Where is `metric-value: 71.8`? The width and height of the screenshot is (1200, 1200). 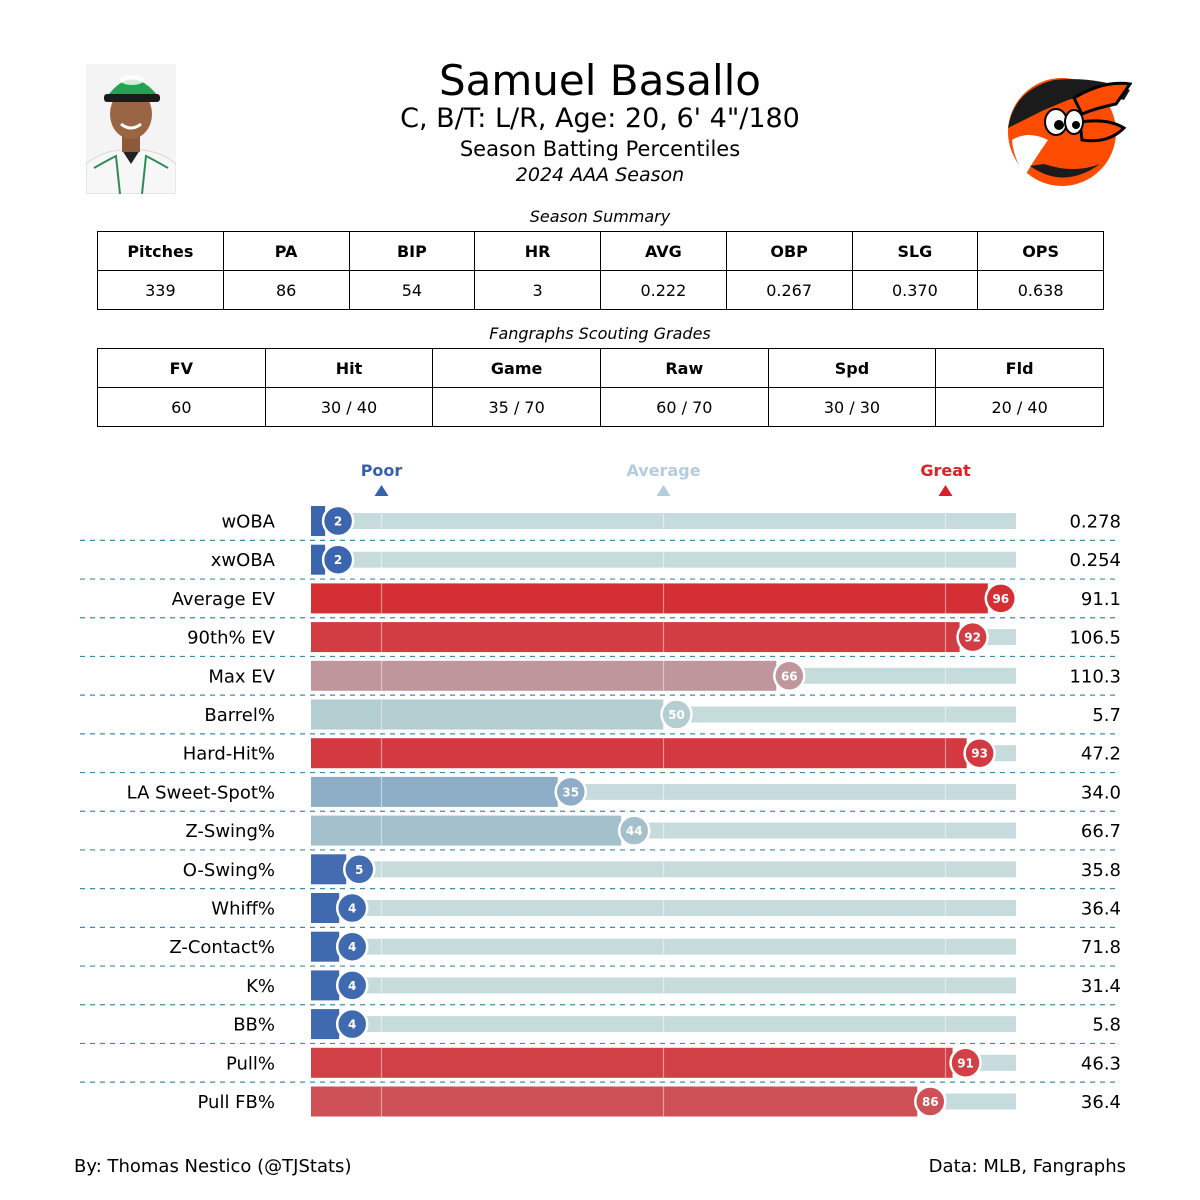 metric-value: 71.8 is located at coordinates (1101, 947).